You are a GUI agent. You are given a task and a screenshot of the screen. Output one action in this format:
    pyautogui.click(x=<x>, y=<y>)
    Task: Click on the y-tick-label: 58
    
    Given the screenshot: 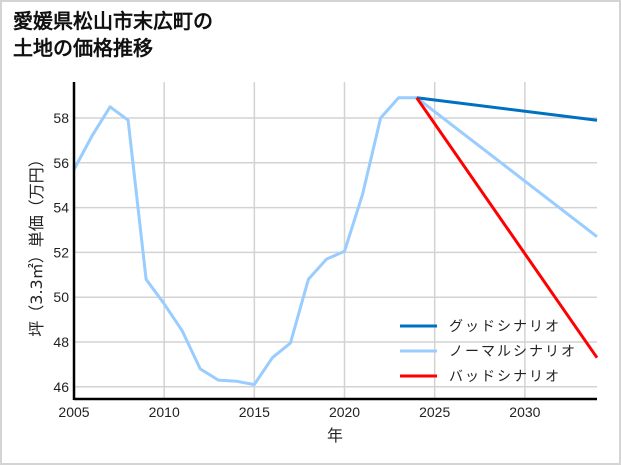 What is the action you would take?
    pyautogui.click(x=61, y=118)
    